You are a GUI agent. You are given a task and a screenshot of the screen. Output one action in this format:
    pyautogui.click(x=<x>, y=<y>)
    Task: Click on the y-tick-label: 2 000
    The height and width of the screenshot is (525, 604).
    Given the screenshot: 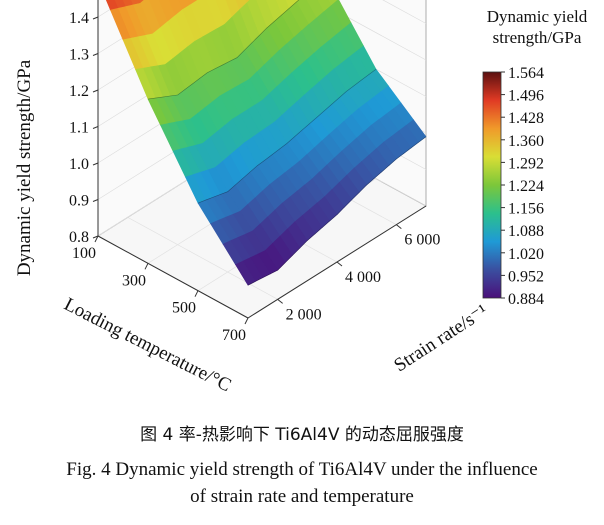 What is the action you would take?
    pyautogui.click(x=304, y=314)
    